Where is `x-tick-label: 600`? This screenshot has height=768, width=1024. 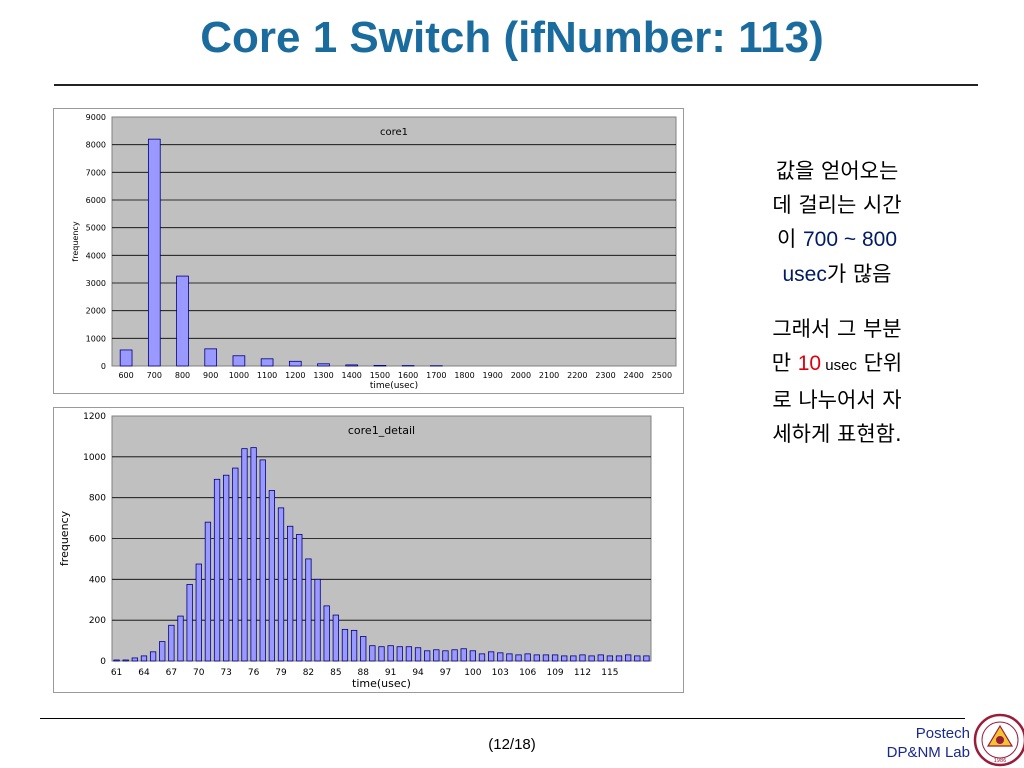
x-tick-label: 600 is located at coordinates (125, 375).